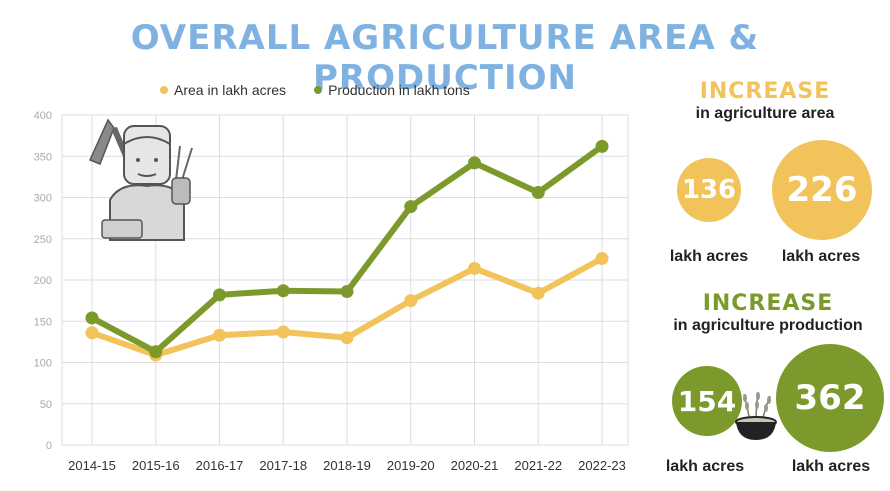 This screenshot has width=890, height=491. What do you see at coordinates (475, 465) in the screenshot?
I see `x-tick-label: 2020-21` at bounding box center [475, 465].